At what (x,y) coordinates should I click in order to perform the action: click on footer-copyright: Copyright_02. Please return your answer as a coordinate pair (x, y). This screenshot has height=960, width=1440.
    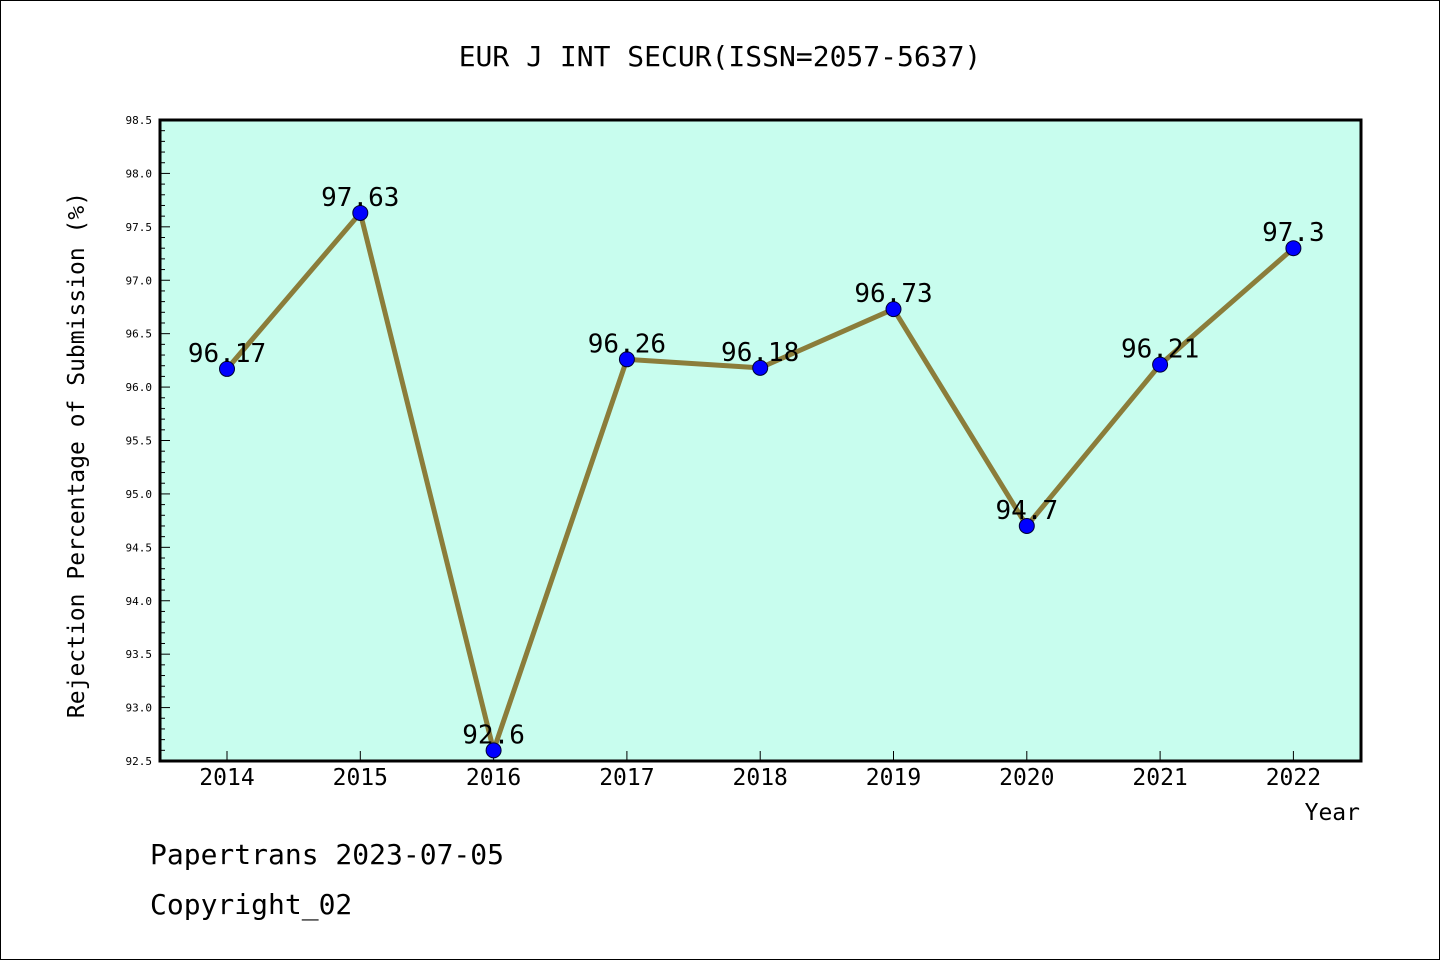
    Looking at the image, I should click on (251, 905).